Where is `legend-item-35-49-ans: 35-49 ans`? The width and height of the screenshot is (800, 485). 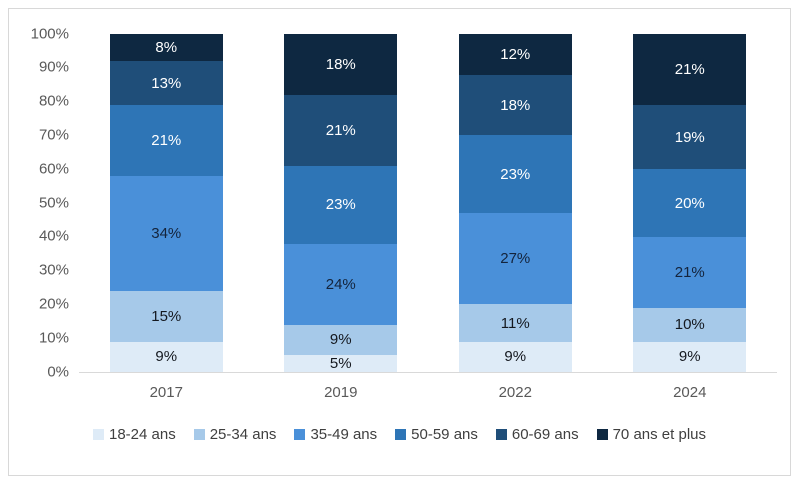 legend-item-35-49-ans: 35-49 ans is located at coordinates (335, 434).